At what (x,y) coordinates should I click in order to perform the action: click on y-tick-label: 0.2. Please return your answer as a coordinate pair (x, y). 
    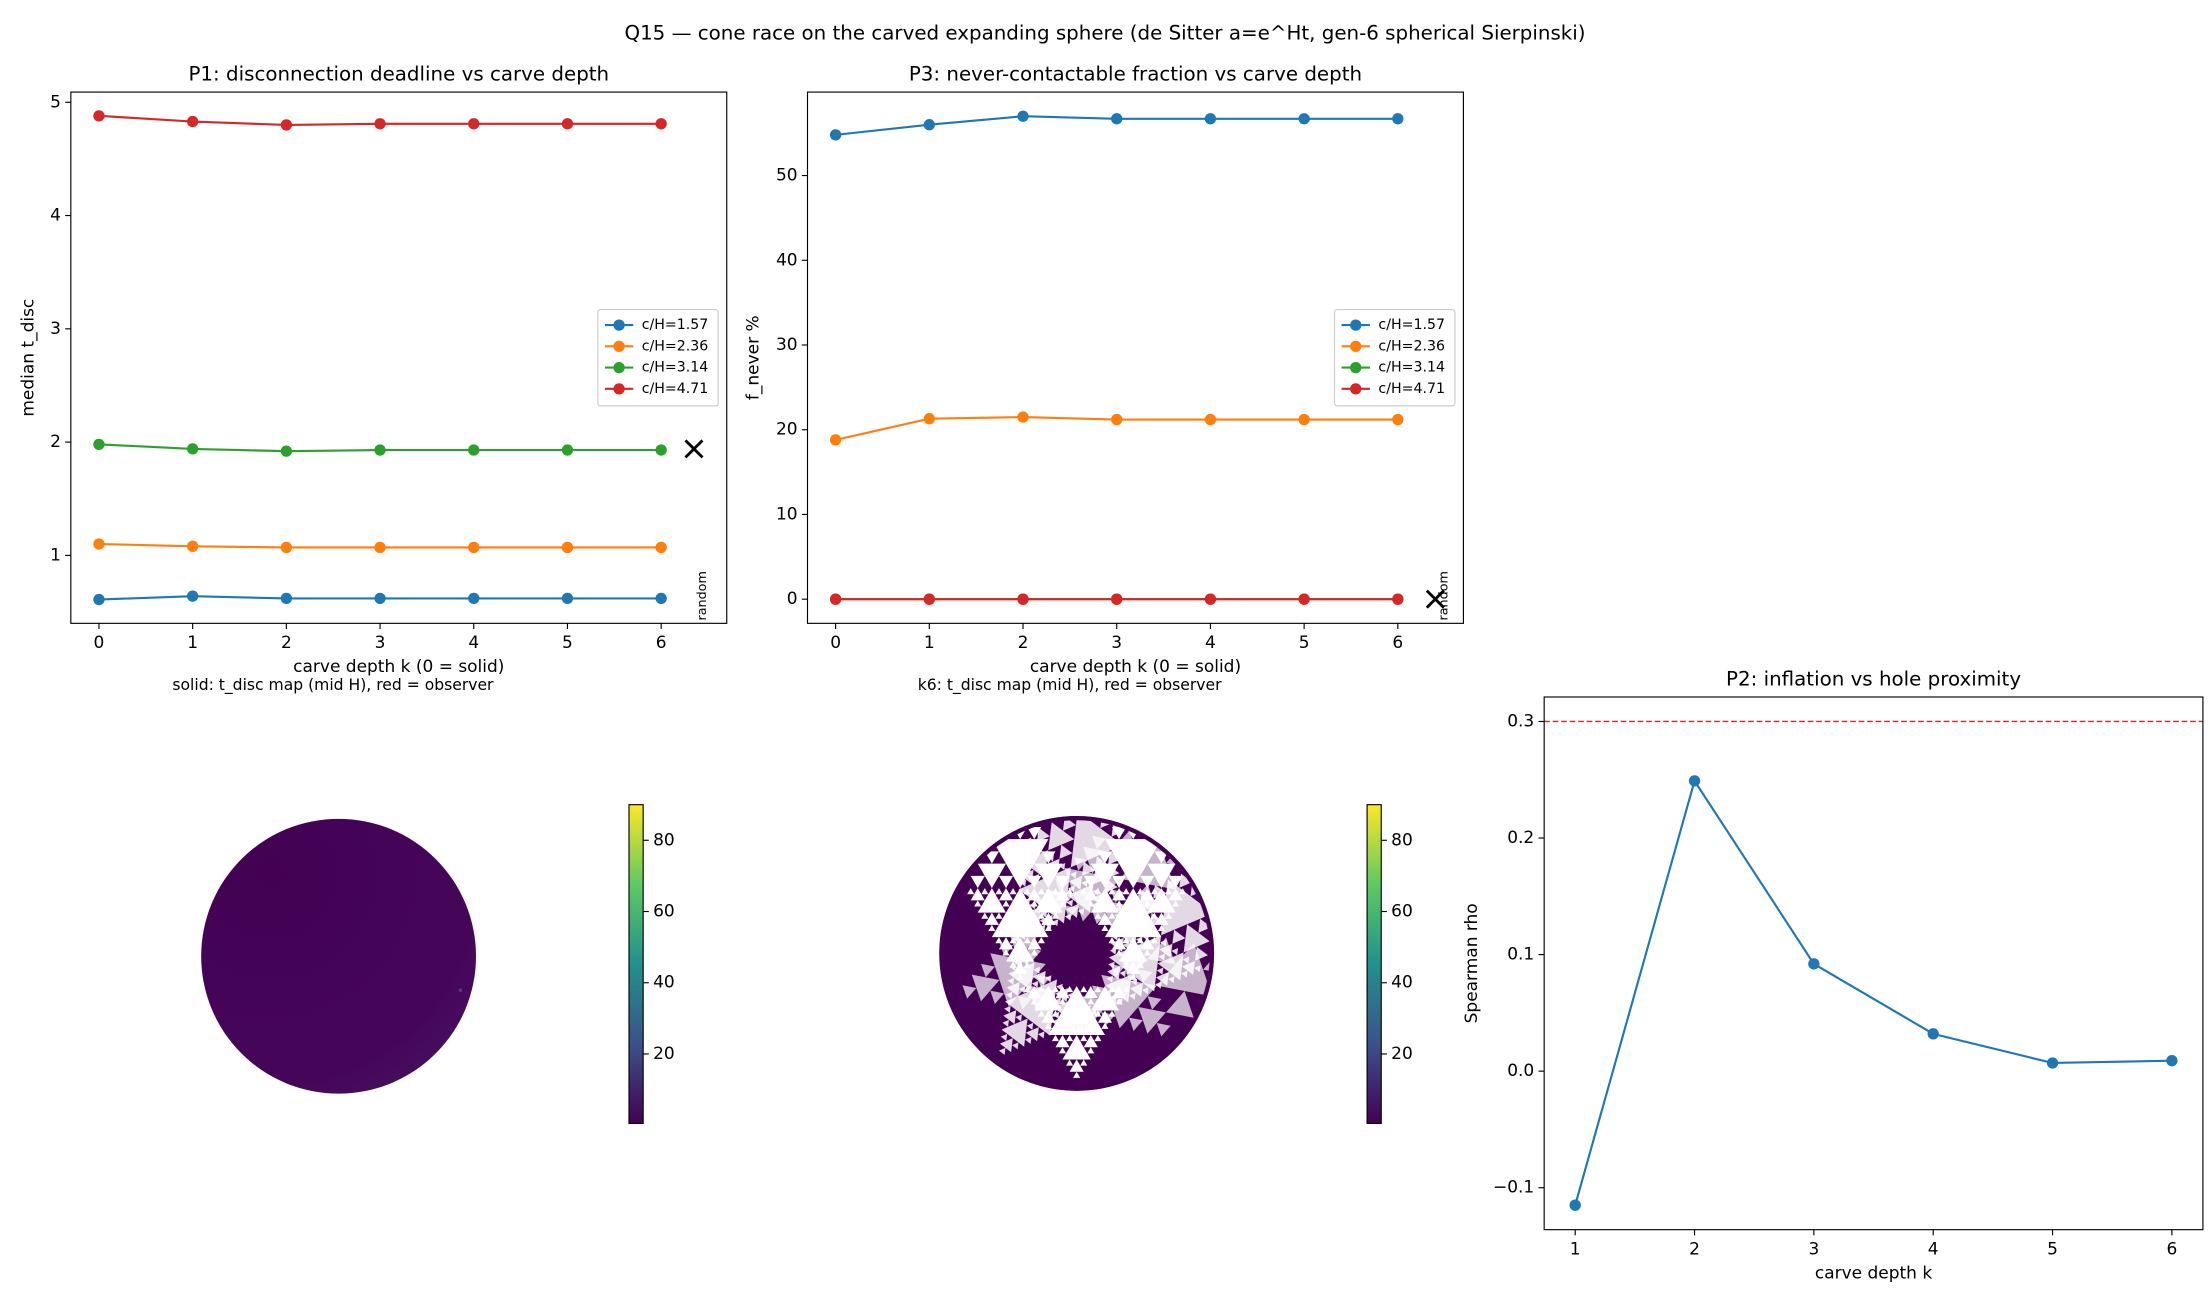
    Looking at the image, I should click on (1520, 838).